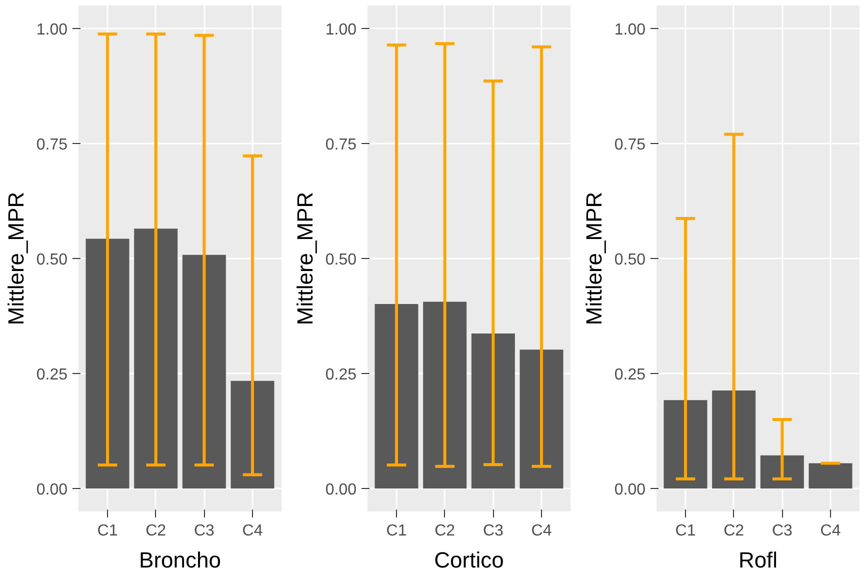 The image size is (868, 580). What do you see at coordinates (758, 560) in the screenshot?
I see `x-axis-title: Rofl` at bounding box center [758, 560].